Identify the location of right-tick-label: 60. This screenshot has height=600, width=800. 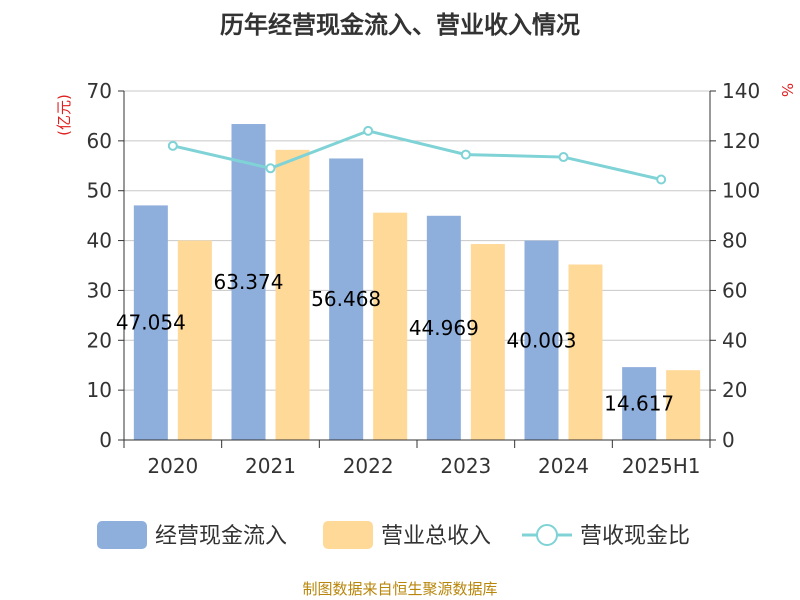
(734, 290).